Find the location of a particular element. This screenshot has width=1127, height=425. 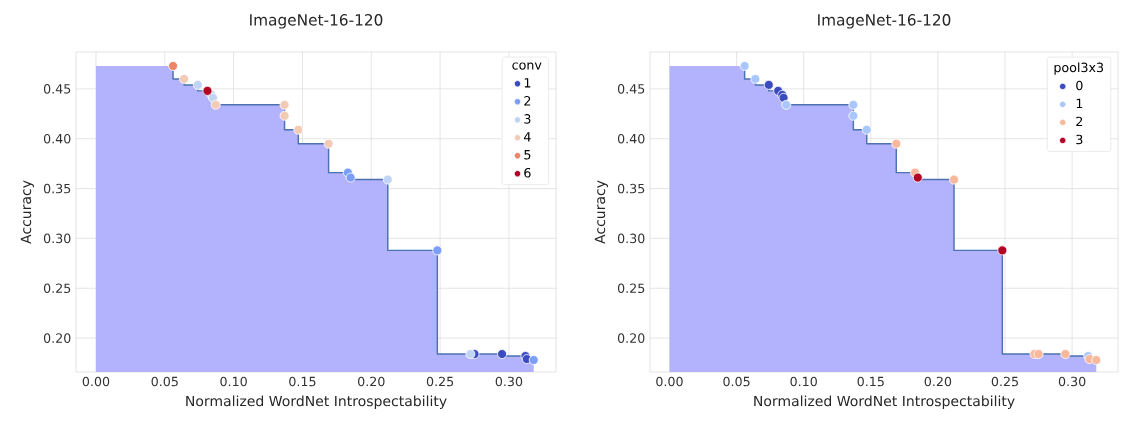

legend-label: 6 is located at coordinates (527, 172).